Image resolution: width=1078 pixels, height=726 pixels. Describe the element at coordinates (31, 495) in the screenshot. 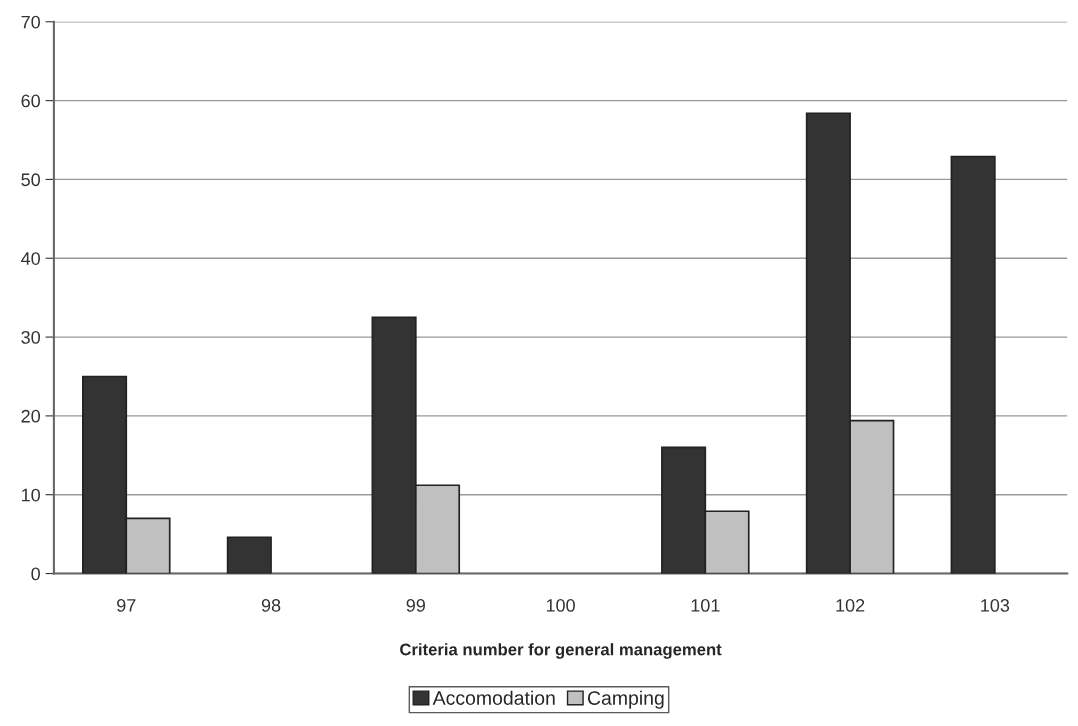

I see `y-tick-label: 10` at that location.